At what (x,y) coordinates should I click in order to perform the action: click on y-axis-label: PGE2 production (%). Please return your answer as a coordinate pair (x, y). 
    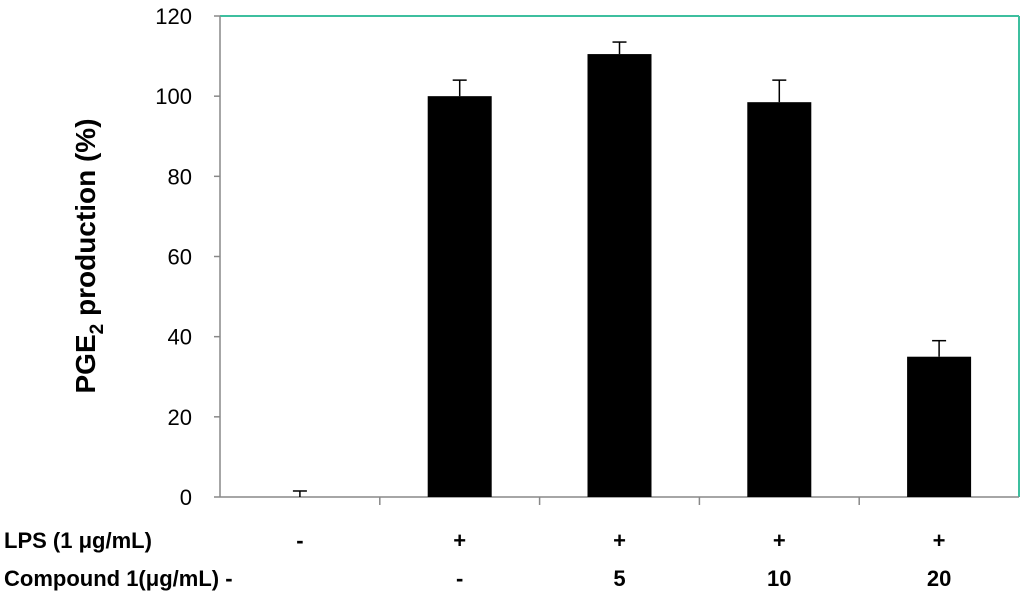
    Looking at the image, I should click on (89, 255).